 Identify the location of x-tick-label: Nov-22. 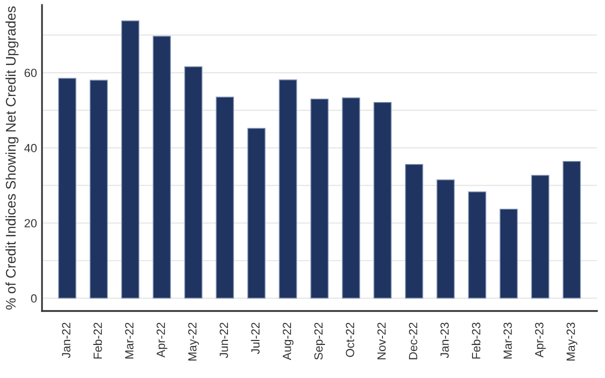
(381, 341).